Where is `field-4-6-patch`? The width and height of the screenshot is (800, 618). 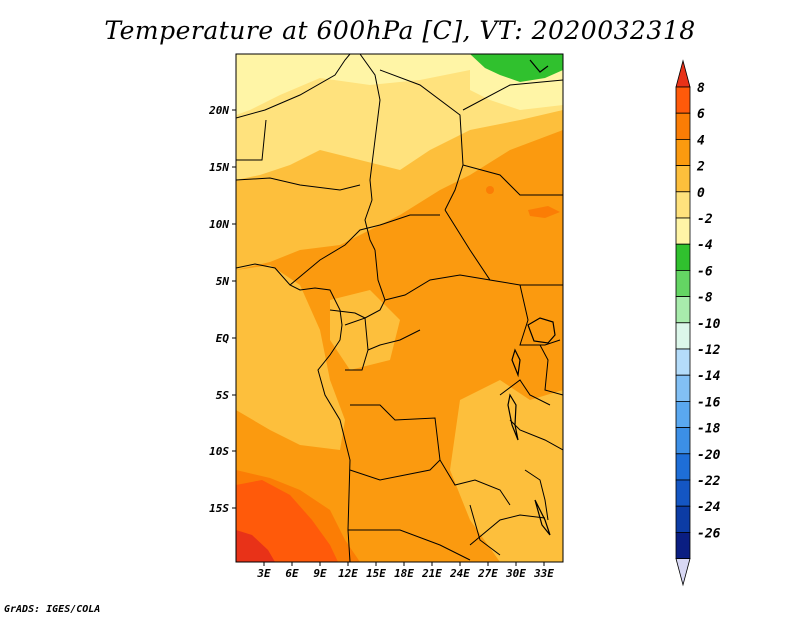 field-4-6-patch is located at coordinates (544, 212).